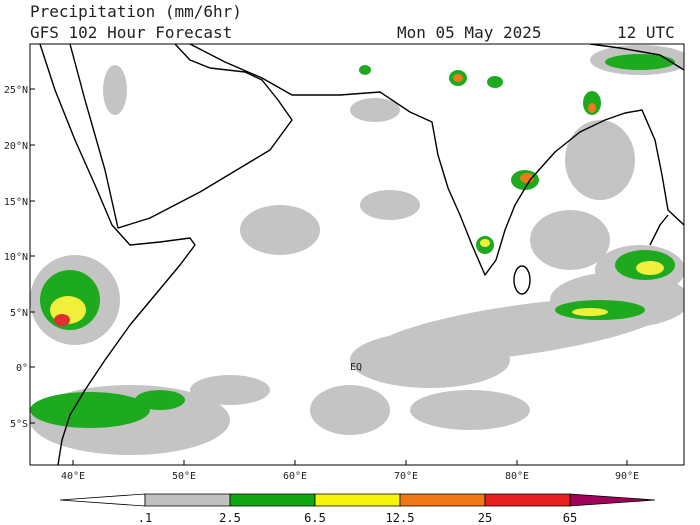  What do you see at coordinates (469, 32) in the screenshot?
I see `date: Mon 05 May 2025` at bounding box center [469, 32].